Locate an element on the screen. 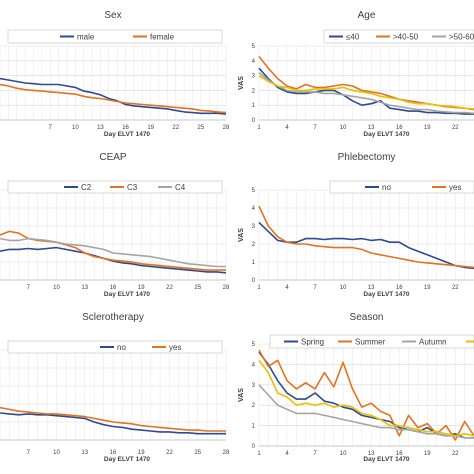  legend: SpringSummerAutumnWinter is located at coordinates (371, 341).